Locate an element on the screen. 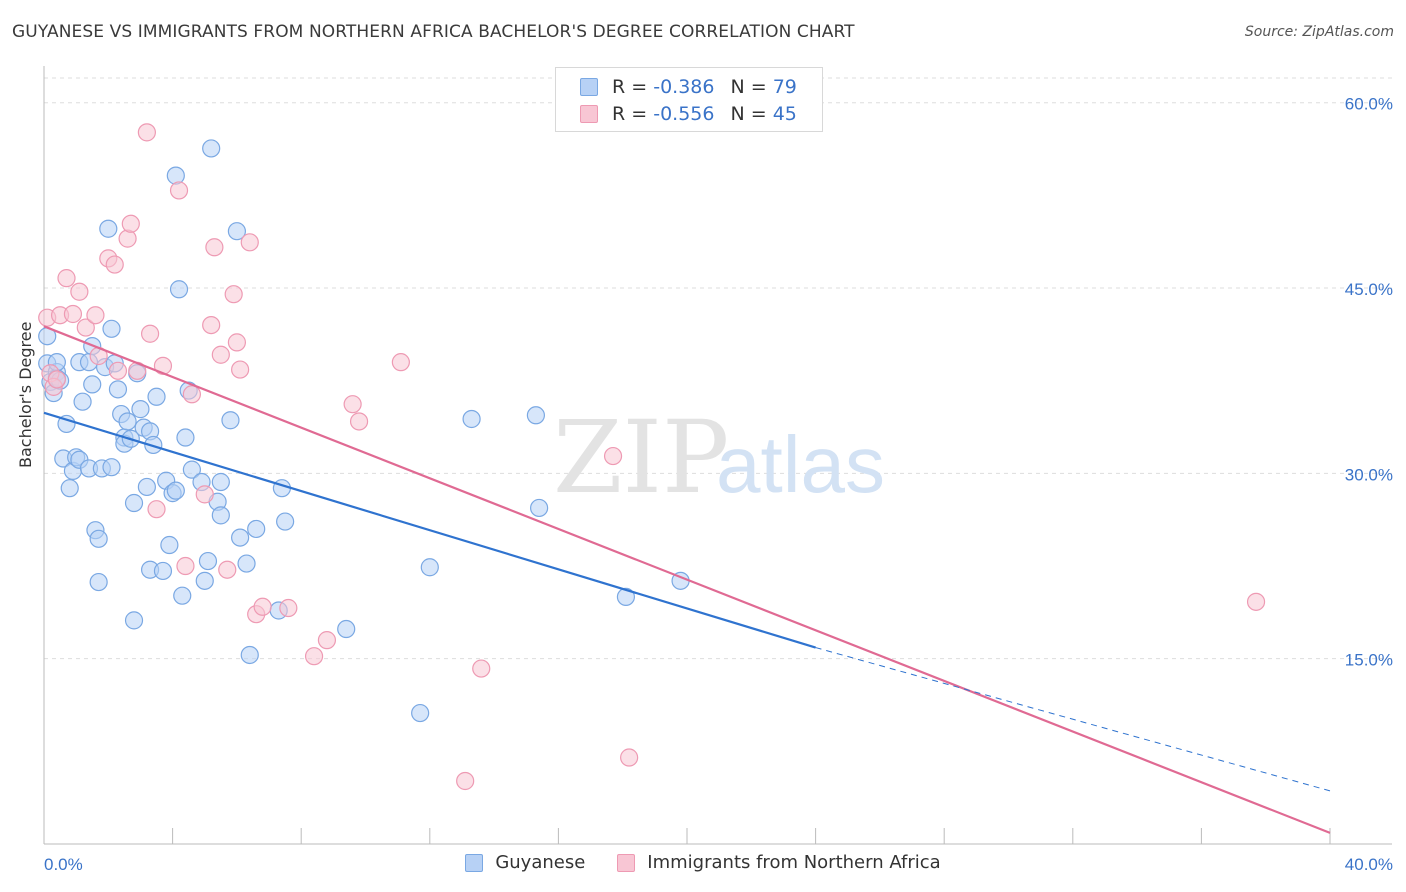  legend-label-nafrica: Immigrants from Northern Africa is located at coordinates (794, 862).